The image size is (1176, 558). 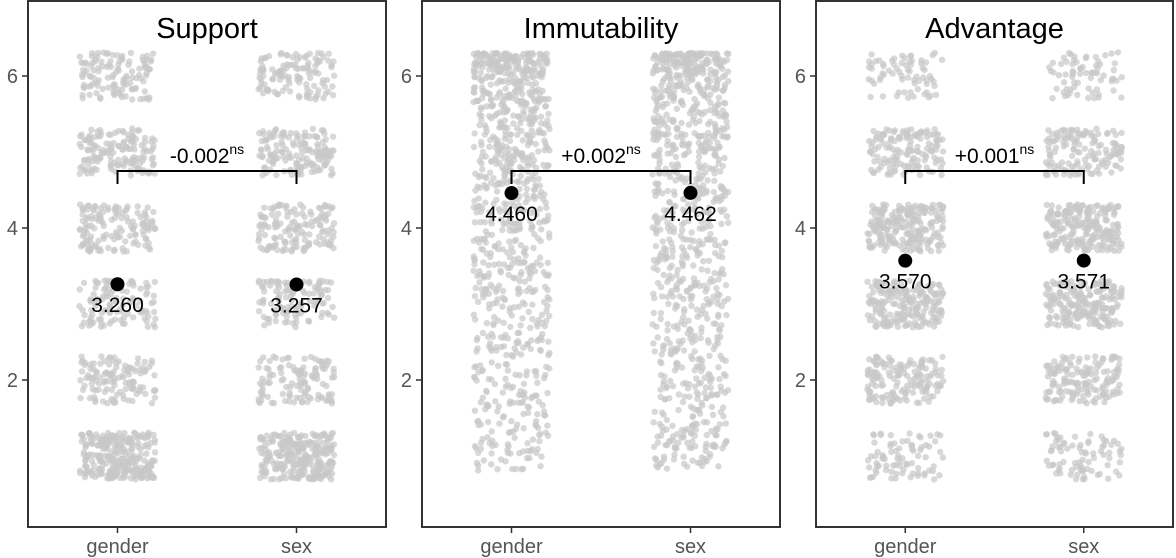 What do you see at coordinates (511, 214) in the screenshot?
I see `mean-label: 4.460` at bounding box center [511, 214].